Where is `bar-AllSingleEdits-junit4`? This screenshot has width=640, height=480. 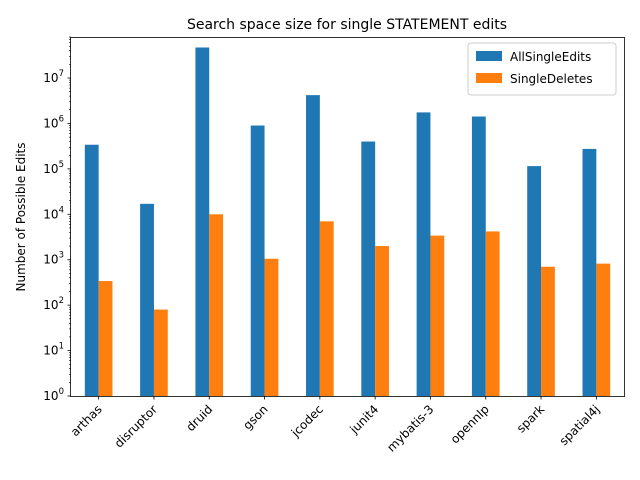
bar-AllSingleEdits-junit4 is located at coordinates (368, 268).